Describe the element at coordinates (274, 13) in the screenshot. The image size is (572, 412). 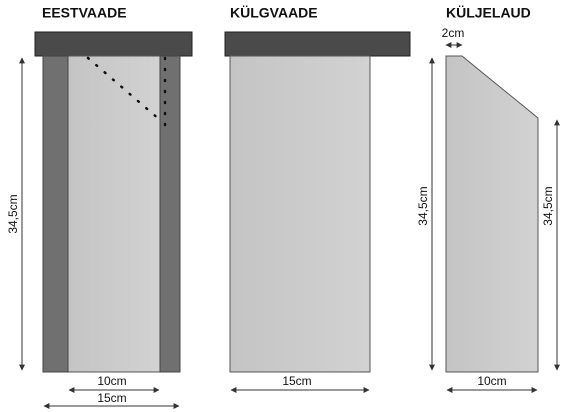
I see `view-title: KÜLGVAADE` at that location.